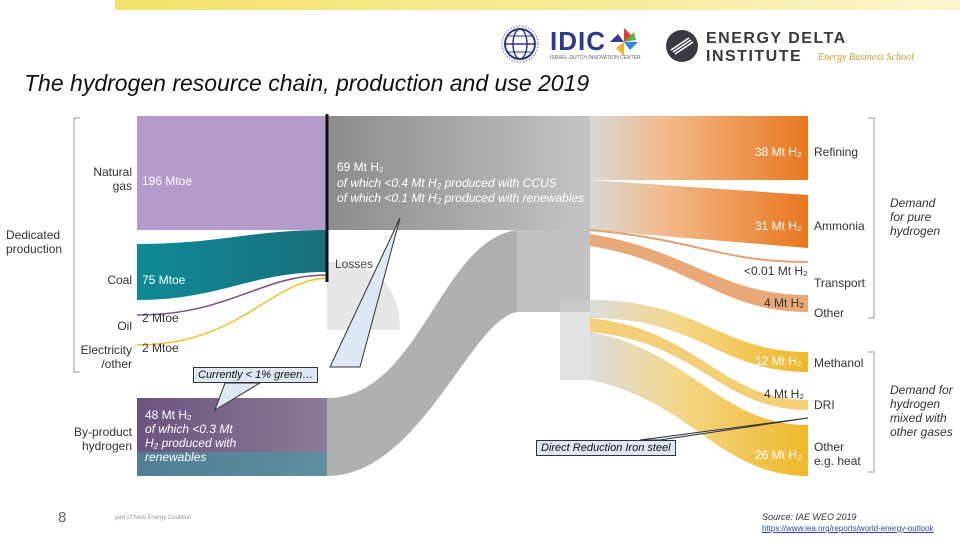 The width and height of the screenshot is (960, 540). Describe the element at coordinates (153, 518) in the screenshot. I see `footer-note: part of New Energy Coalition` at that location.